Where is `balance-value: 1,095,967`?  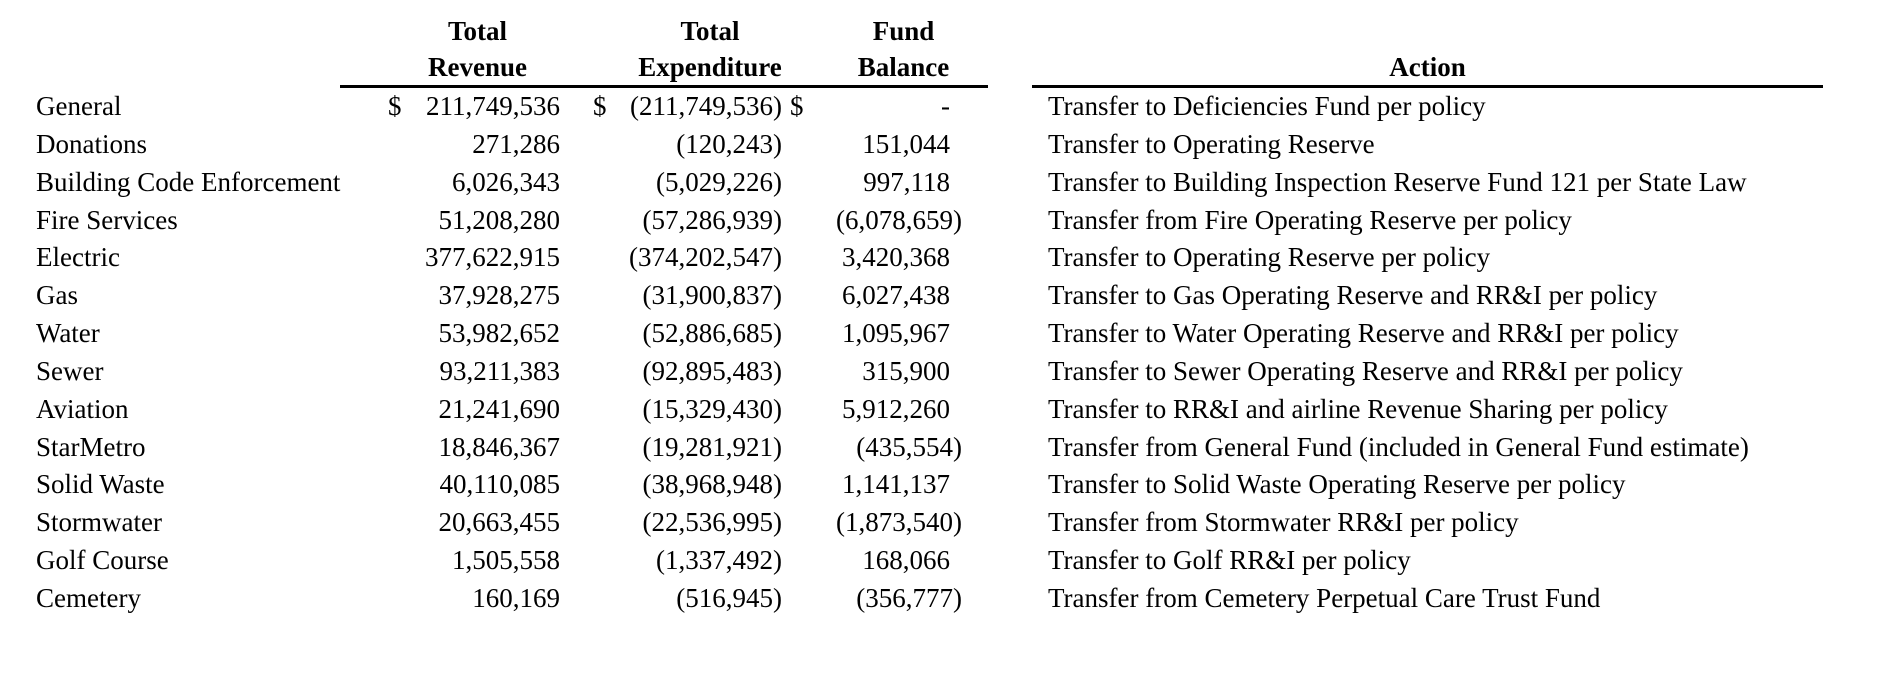
balance-value: 1,095,967 is located at coordinates (896, 333).